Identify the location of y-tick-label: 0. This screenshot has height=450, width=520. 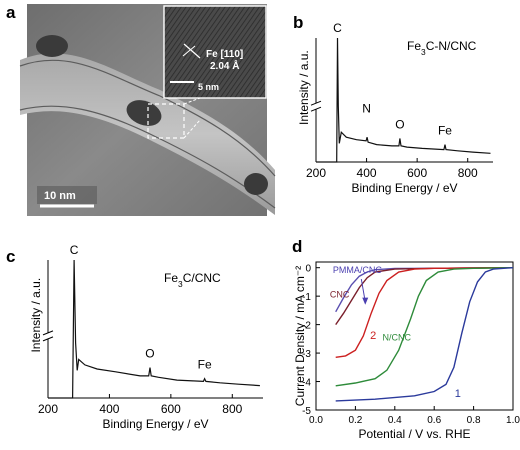
(308, 269).